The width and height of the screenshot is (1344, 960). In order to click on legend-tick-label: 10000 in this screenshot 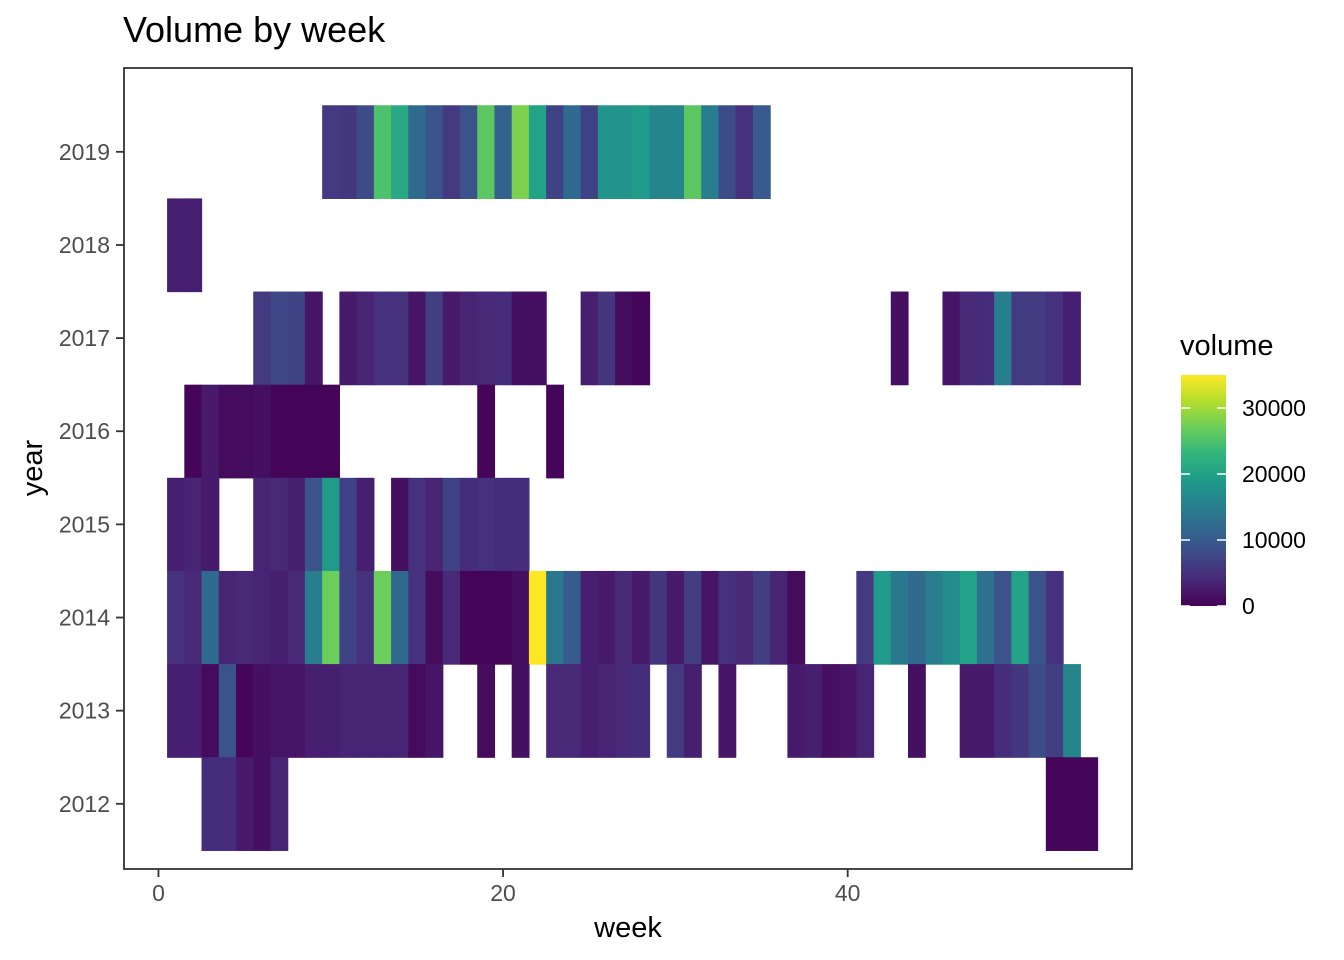, I will do `click(1274, 540)`.